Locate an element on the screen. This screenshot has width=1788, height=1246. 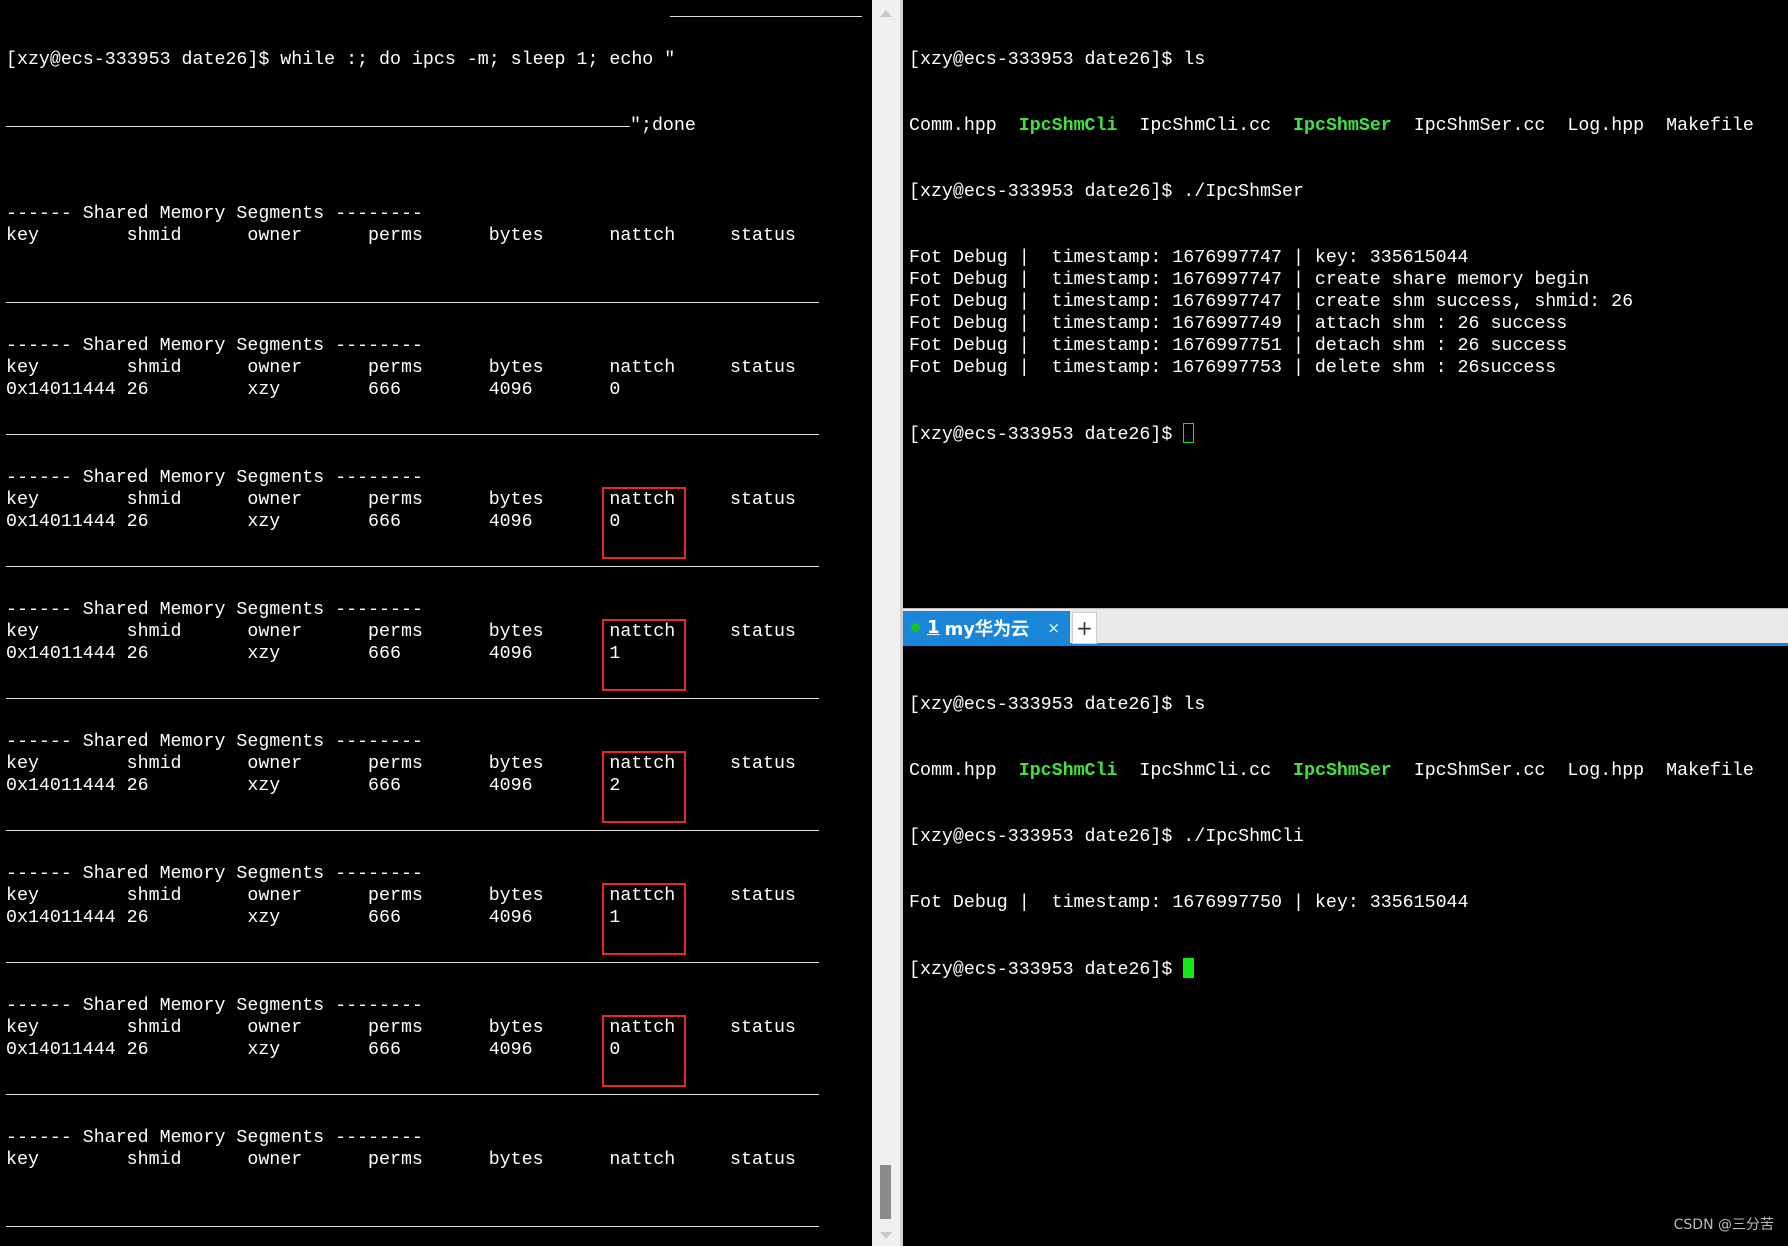
command-line-continuation: ";done is located at coordinates (439, 126).